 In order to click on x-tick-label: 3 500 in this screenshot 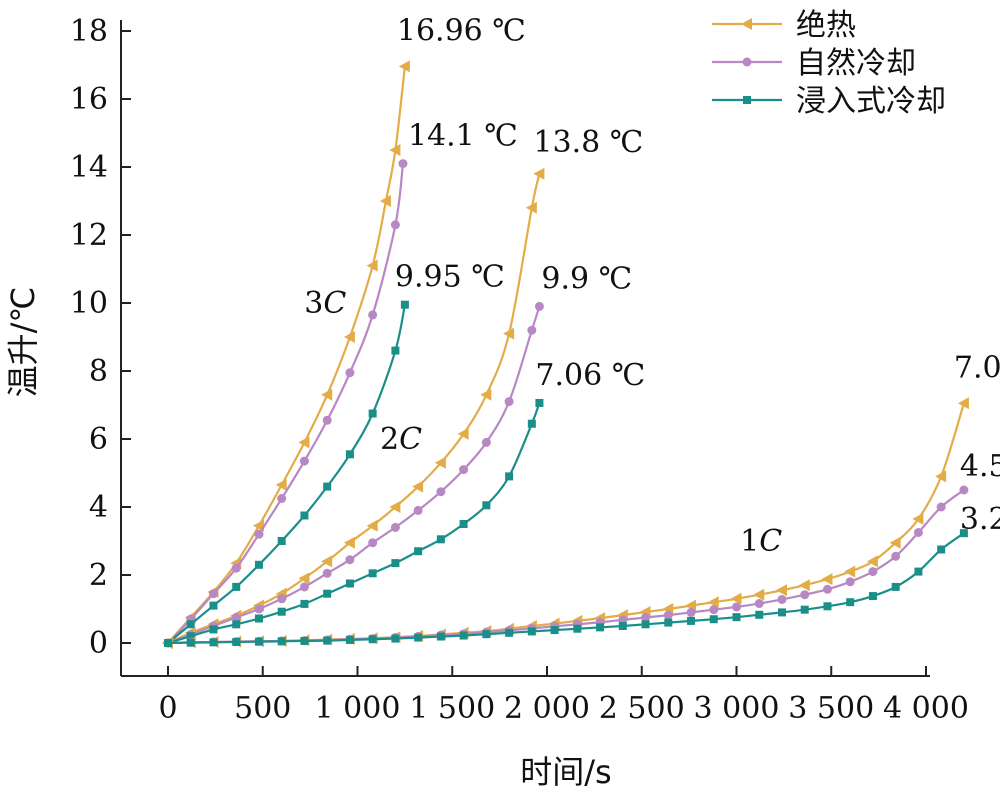, I will do `click(831, 708)`.